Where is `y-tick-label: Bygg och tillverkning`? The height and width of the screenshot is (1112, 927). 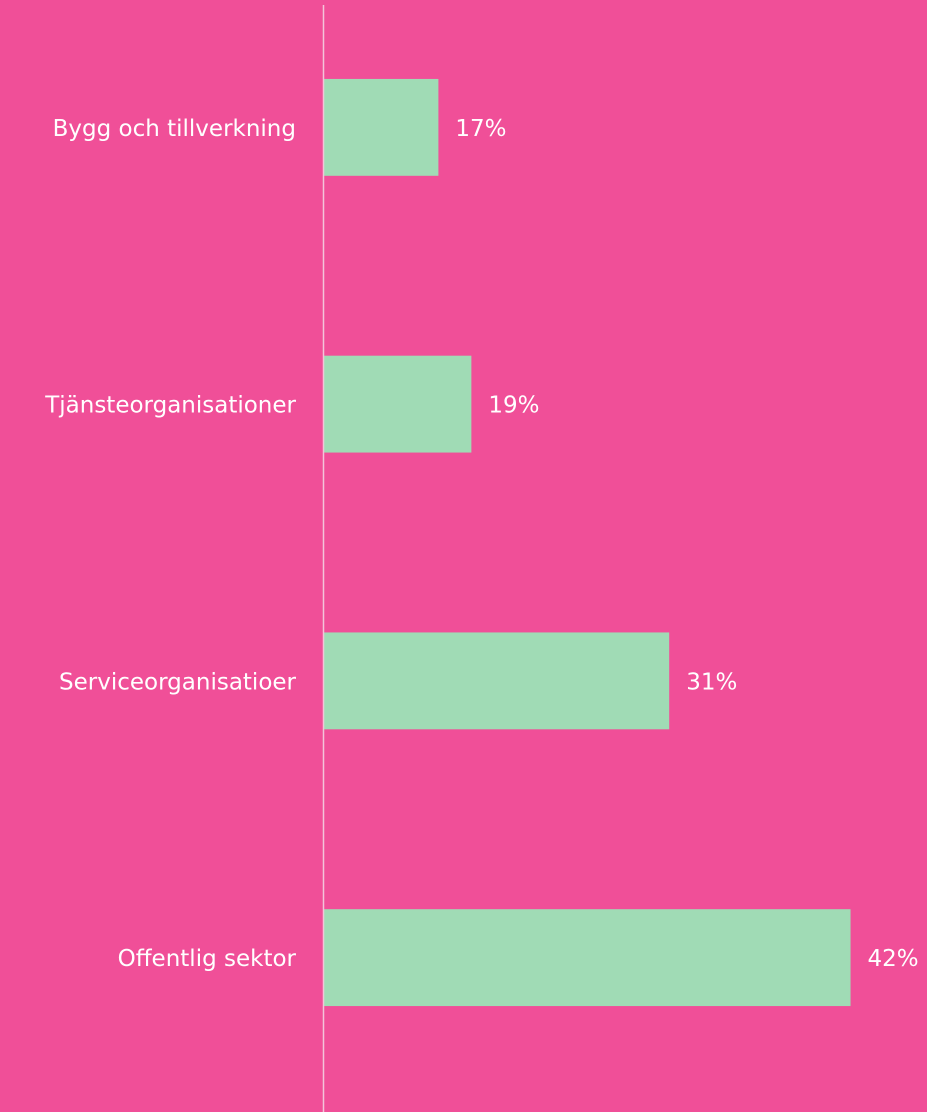 y-tick-label: Bygg och tillverkning is located at coordinates (174, 129).